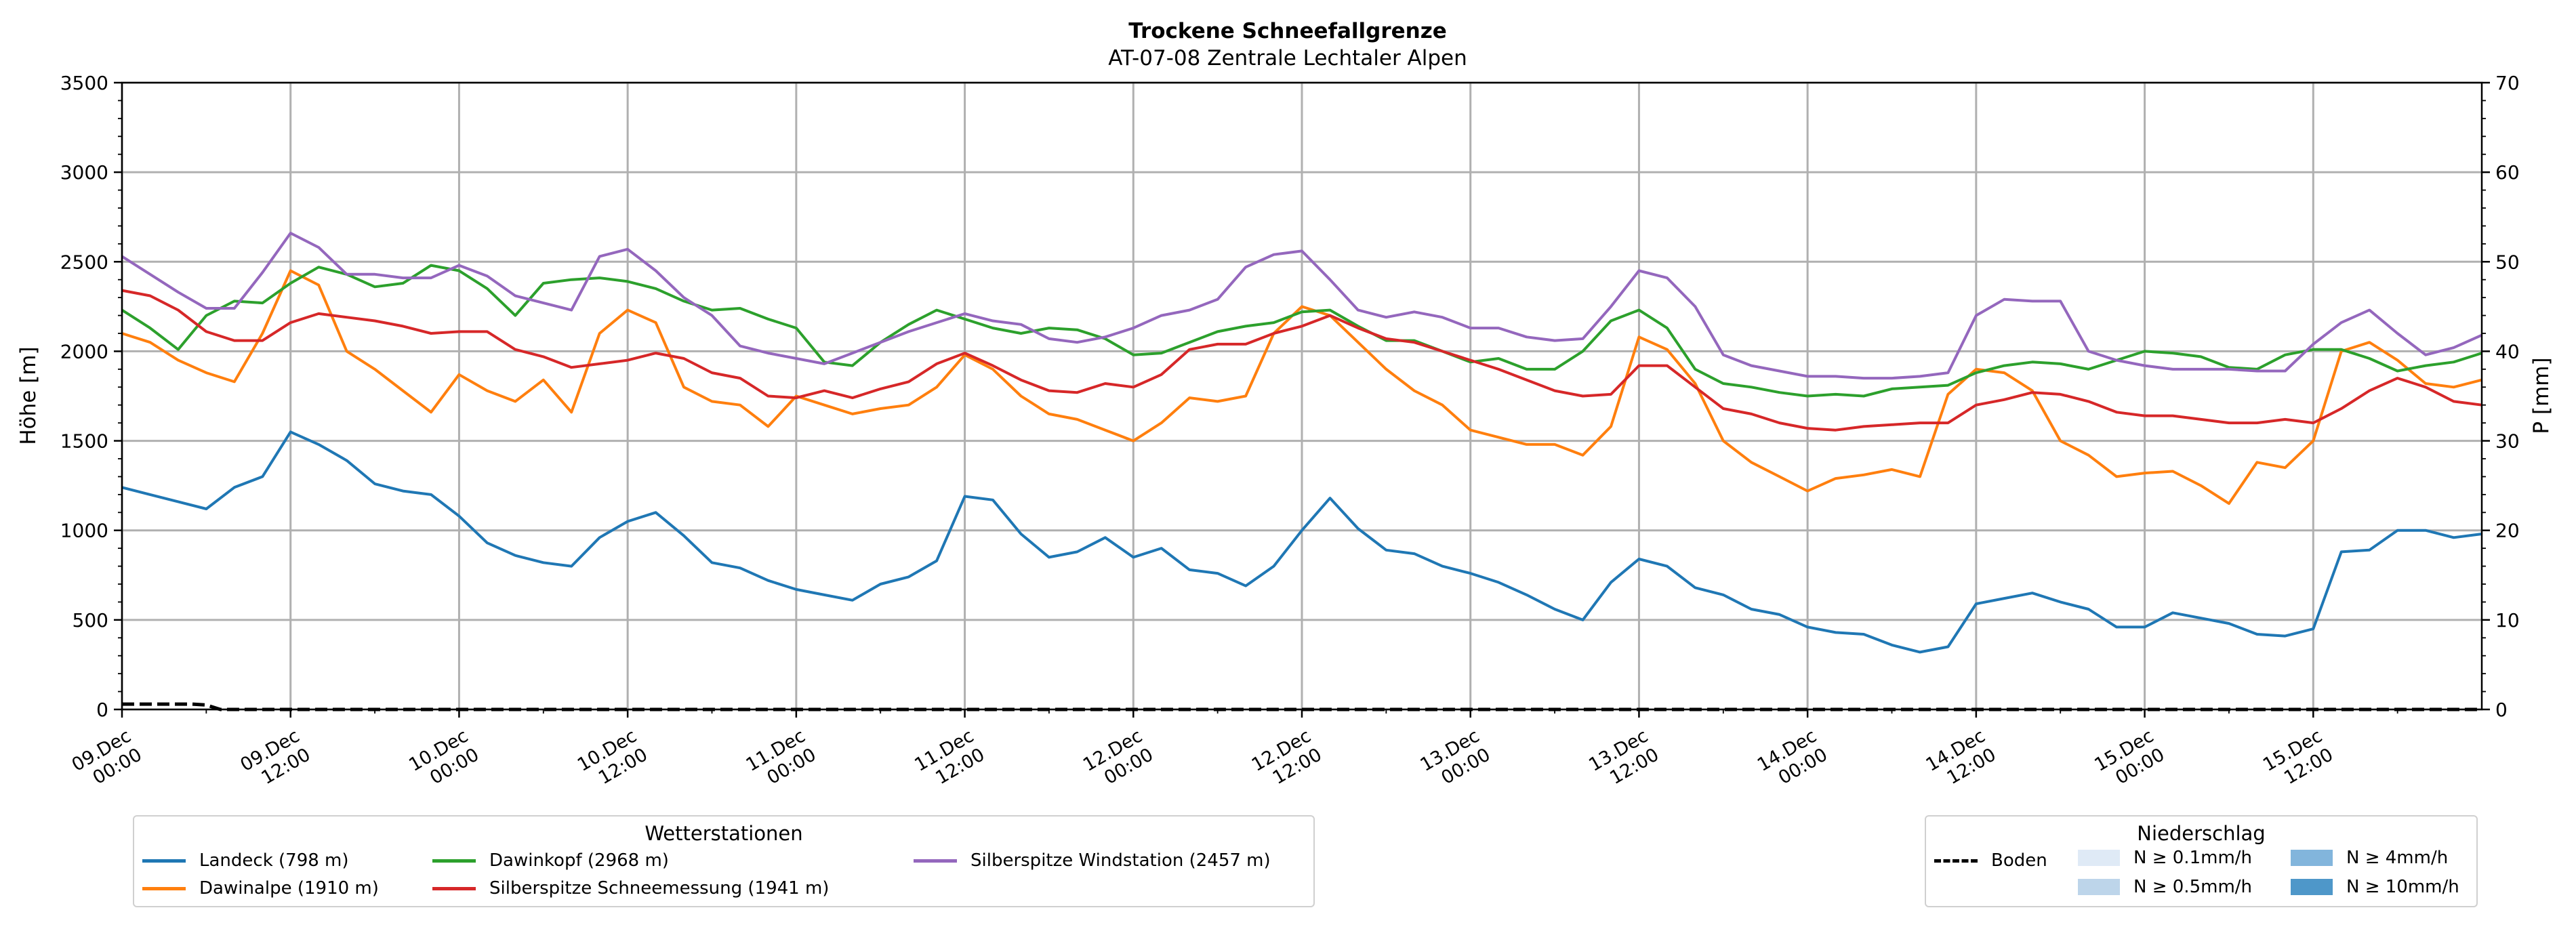 This screenshot has height=929, width=2576. I want to click on y-right-tick-label: 50, so click(2507, 262).